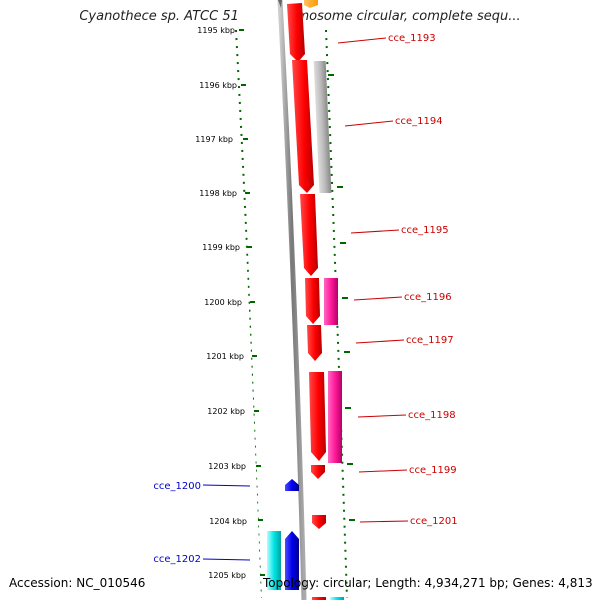 The height and width of the screenshot is (600, 600). What do you see at coordinates (223, 302) in the screenshot?
I see `tick-label: 1200 kbp` at bounding box center [223, 302].